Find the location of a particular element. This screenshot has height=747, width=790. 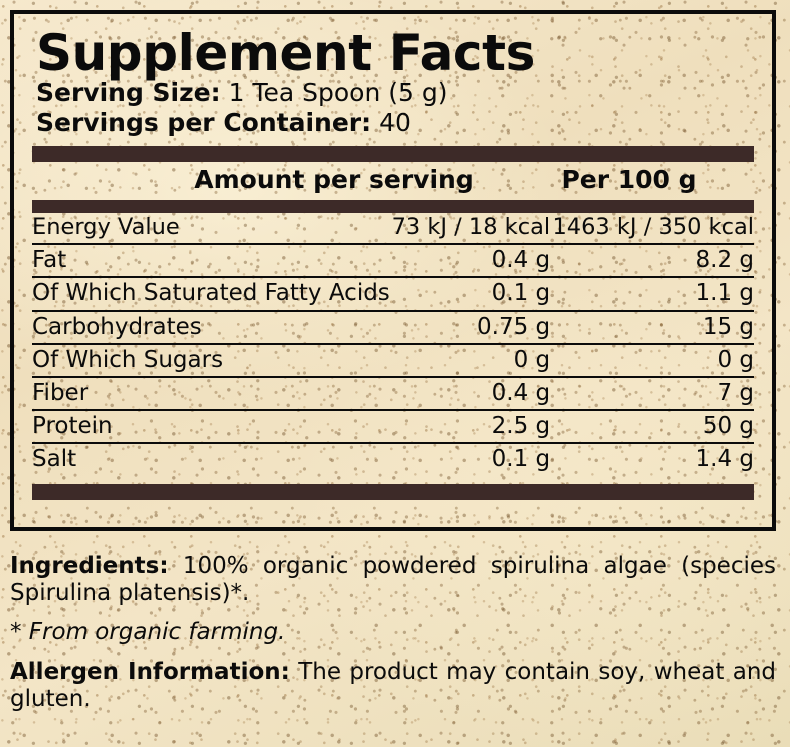

organic-farming-footnote: * From organic farming. is located at coordinates (148, 632).